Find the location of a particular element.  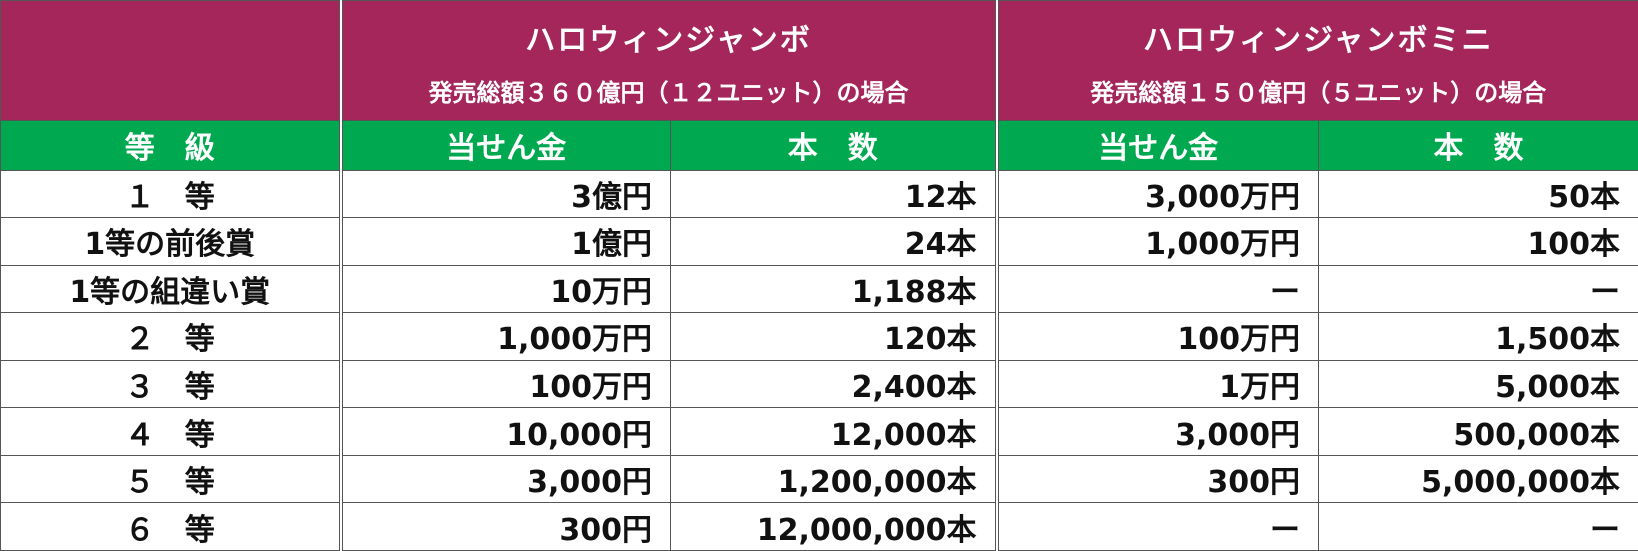

mini-subtitle: 発売総額１５０億円（５ユニット）の場合 is located at coordinates (1318, 92).